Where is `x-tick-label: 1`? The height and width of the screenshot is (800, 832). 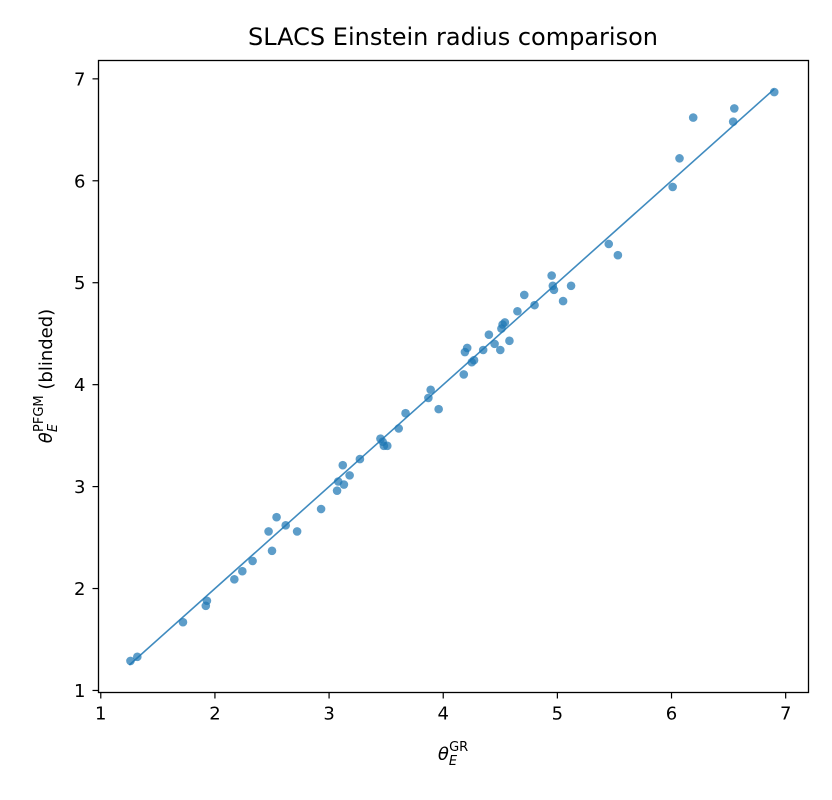
x-tick-label: 1 is located at coordinates (100, 714).